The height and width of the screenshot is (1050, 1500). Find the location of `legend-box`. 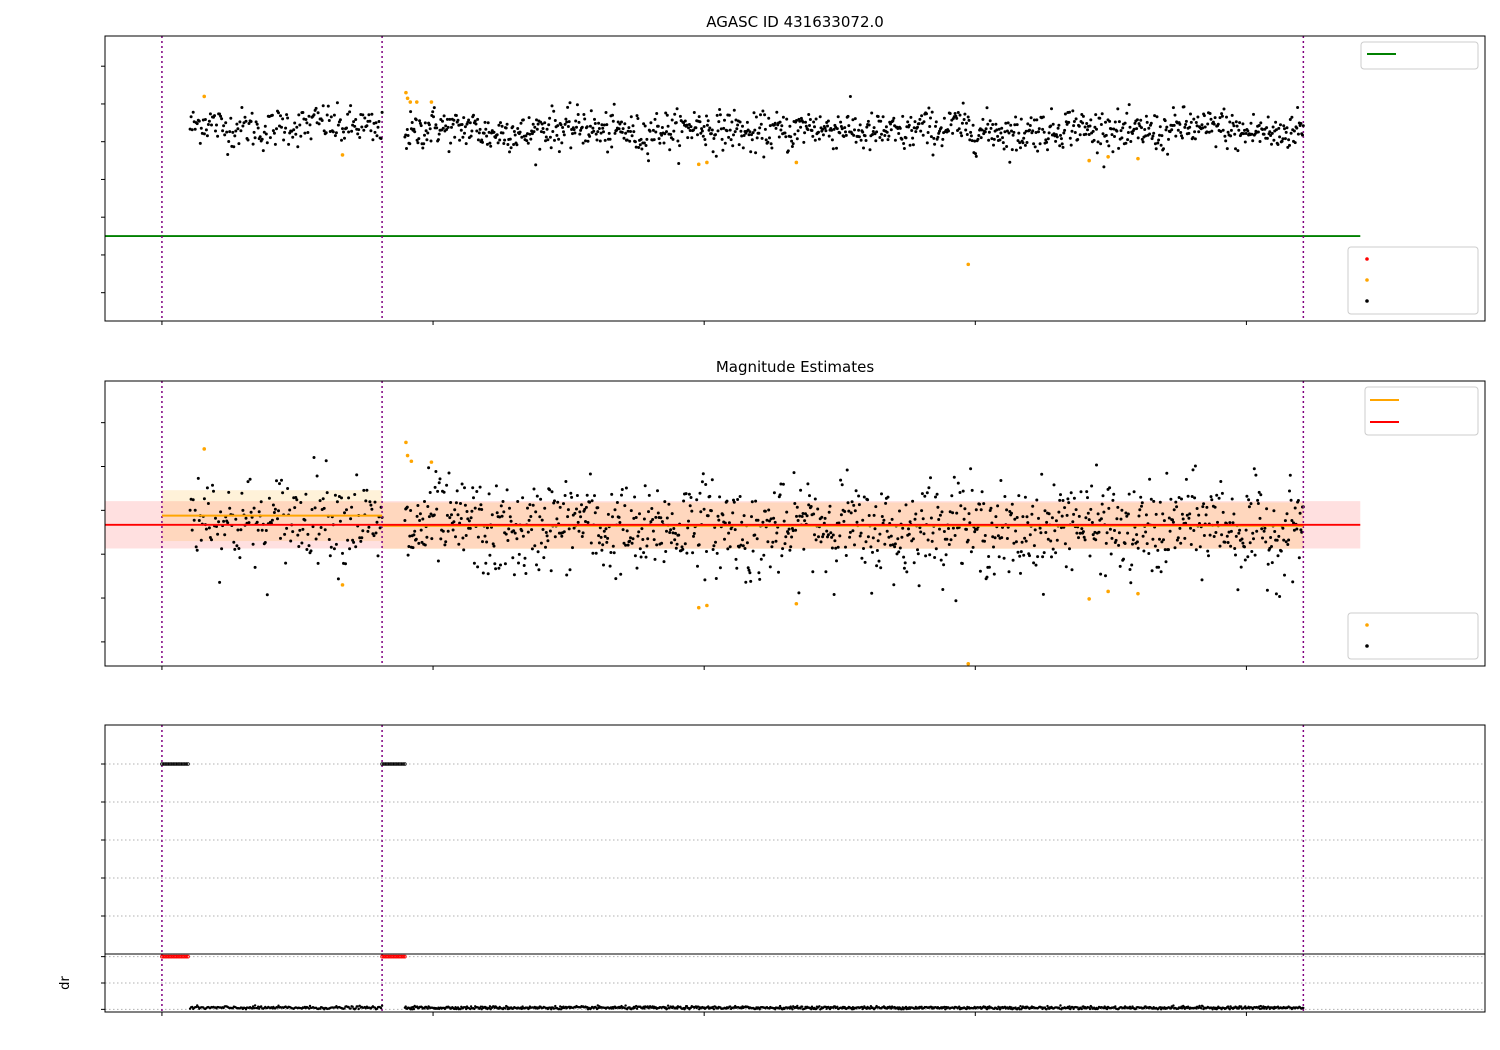

legend-box is located at coordinates (1419, 55).